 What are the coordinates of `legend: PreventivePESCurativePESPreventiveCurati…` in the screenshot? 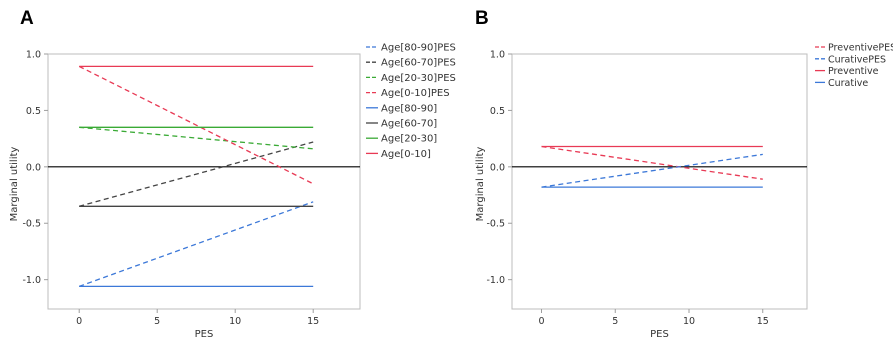 It's located at (854, 66).